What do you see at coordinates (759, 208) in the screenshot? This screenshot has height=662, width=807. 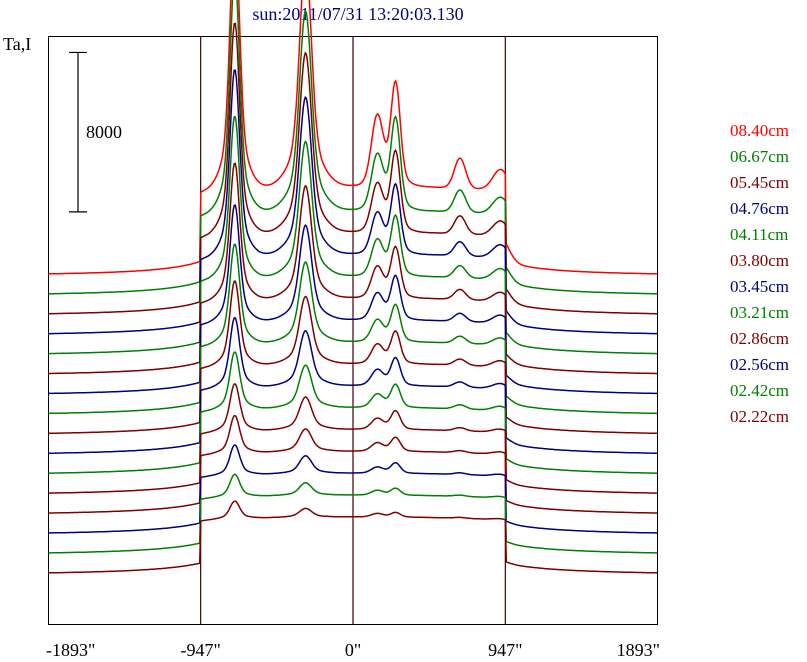 I see `legend-entry-3: 04.76cm` at bounding box center [759, 208].